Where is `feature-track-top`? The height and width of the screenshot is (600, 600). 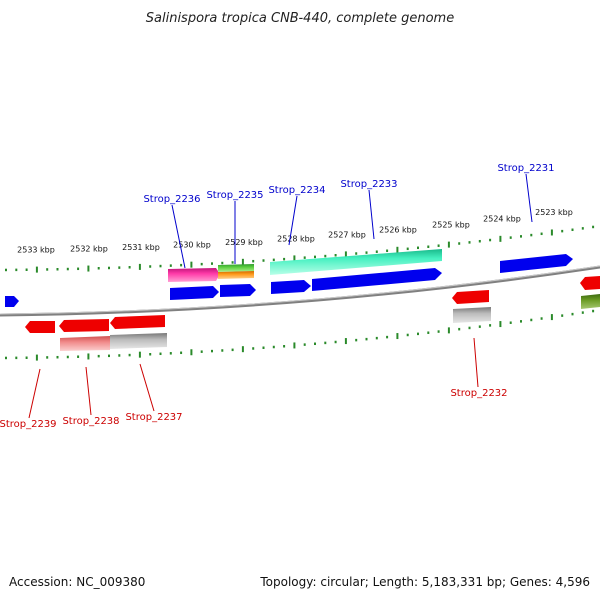 feature-track-top is located at coordinates (384, 279).